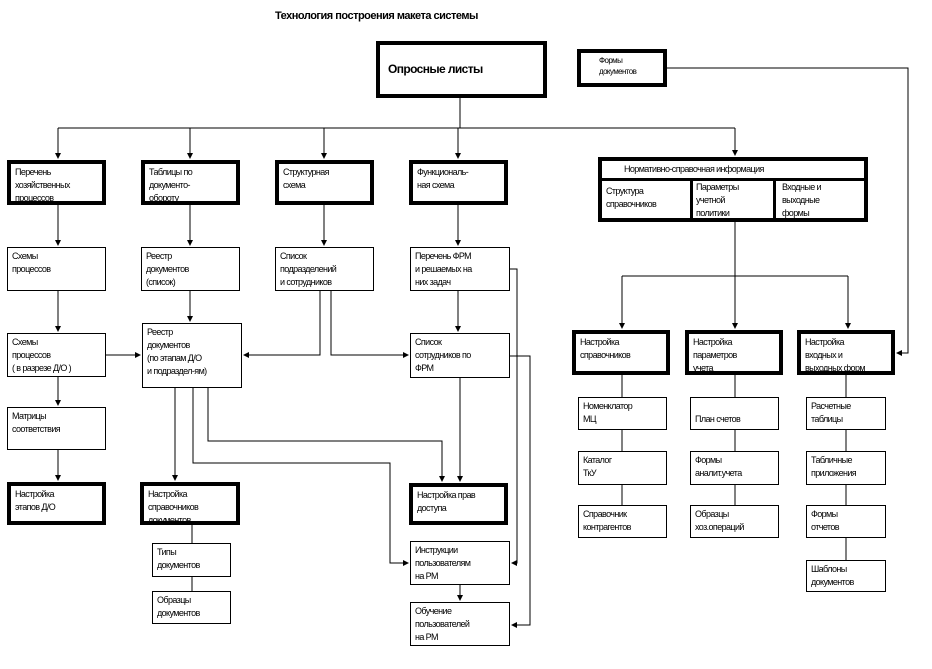 This screenshot has width=932, height=669. What do you see at coordinates (622, 68) in the screenshot?
I see `box-document-forms: Формы документов` at bounding box center [622, 68].